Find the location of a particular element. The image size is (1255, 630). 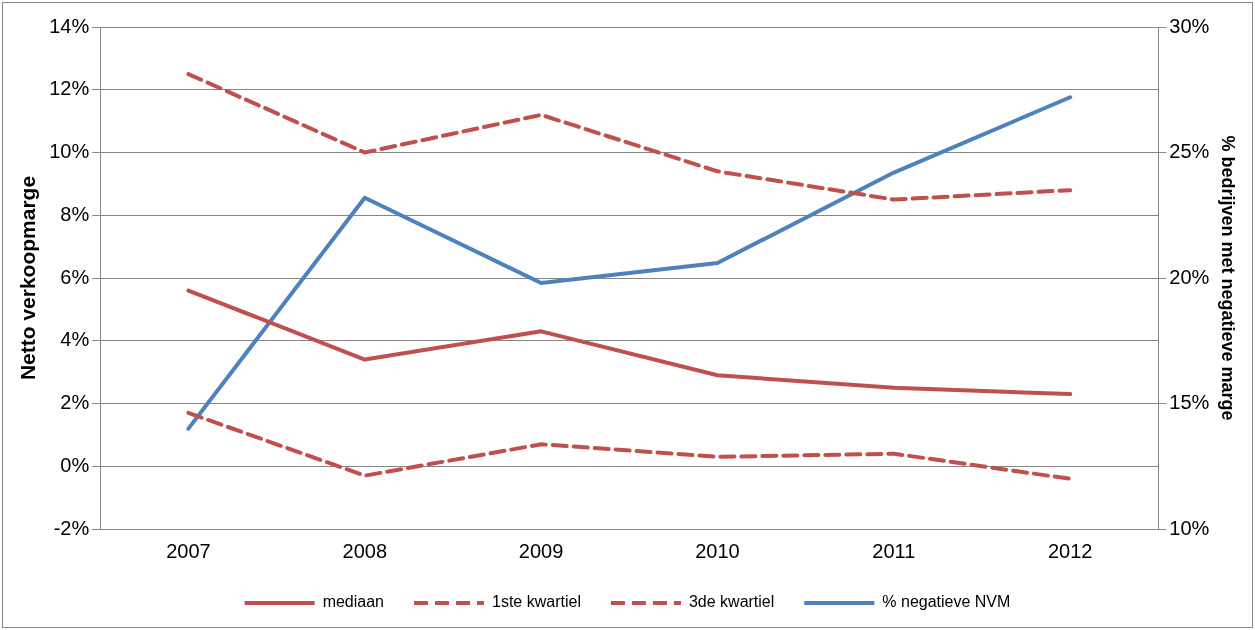

y2-tick-label: 25% is located at coordinates (1189, 151).